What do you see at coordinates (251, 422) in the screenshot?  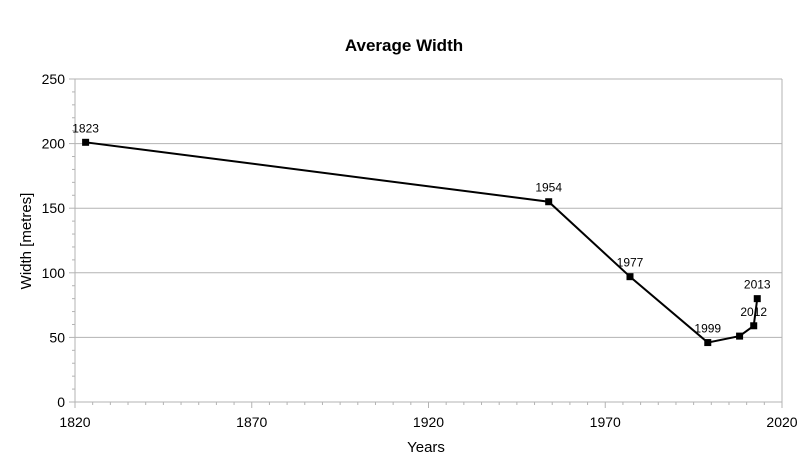 I see `x-tick-label: 1870` at bounding box center [251, 422].